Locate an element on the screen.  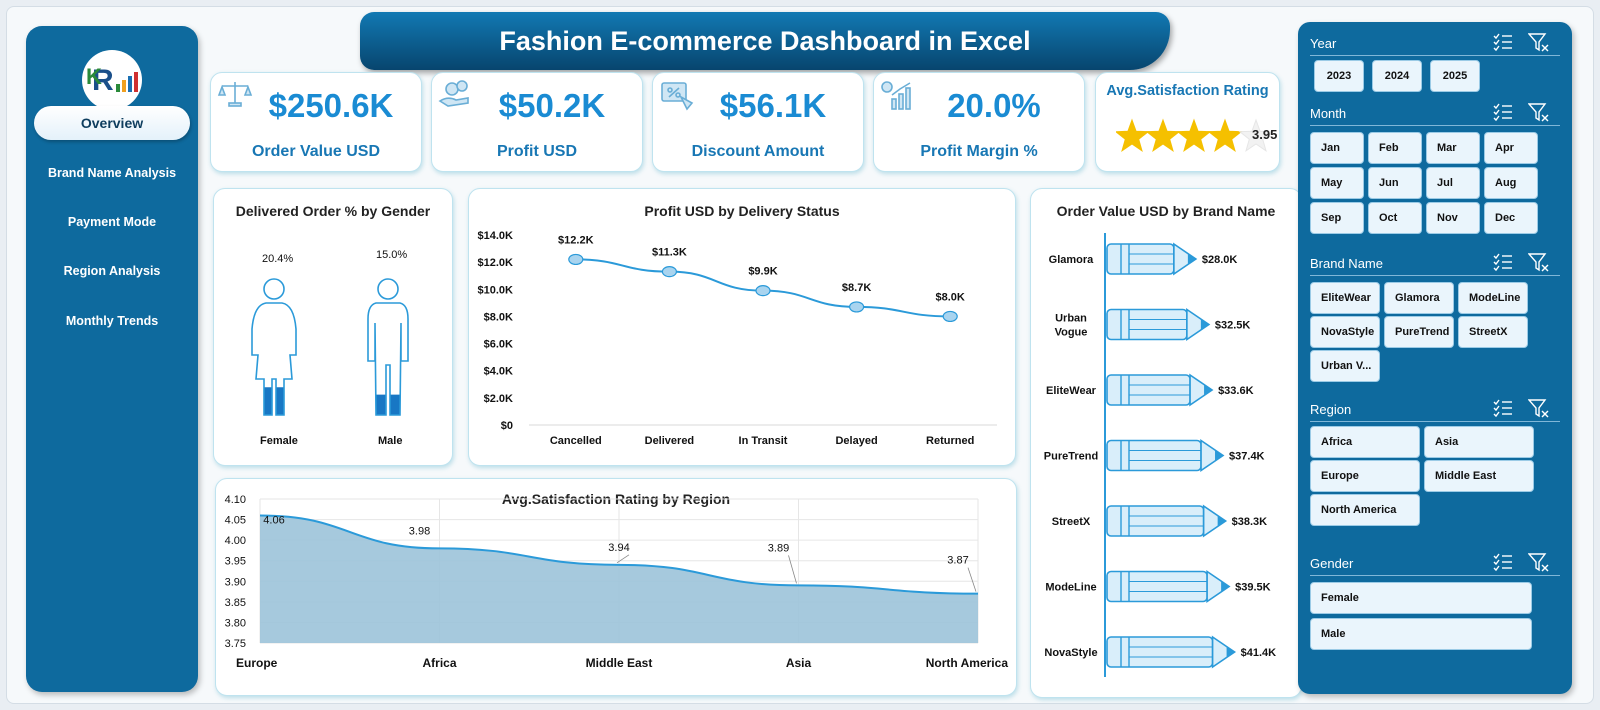
scale-icon is located at coordinates (235, 96).